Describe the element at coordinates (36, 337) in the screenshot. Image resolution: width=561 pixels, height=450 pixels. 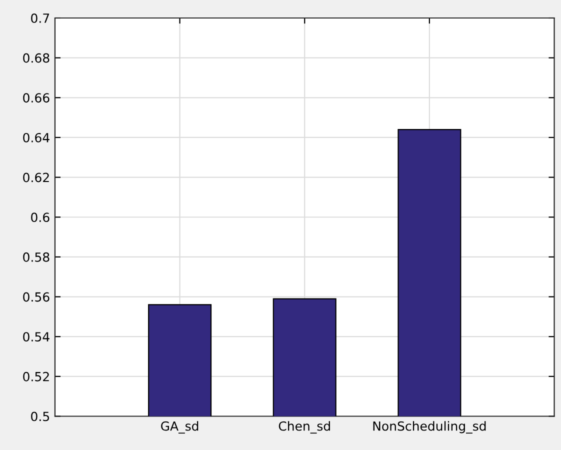
I see `y-tick-label: 0.54` at that location.